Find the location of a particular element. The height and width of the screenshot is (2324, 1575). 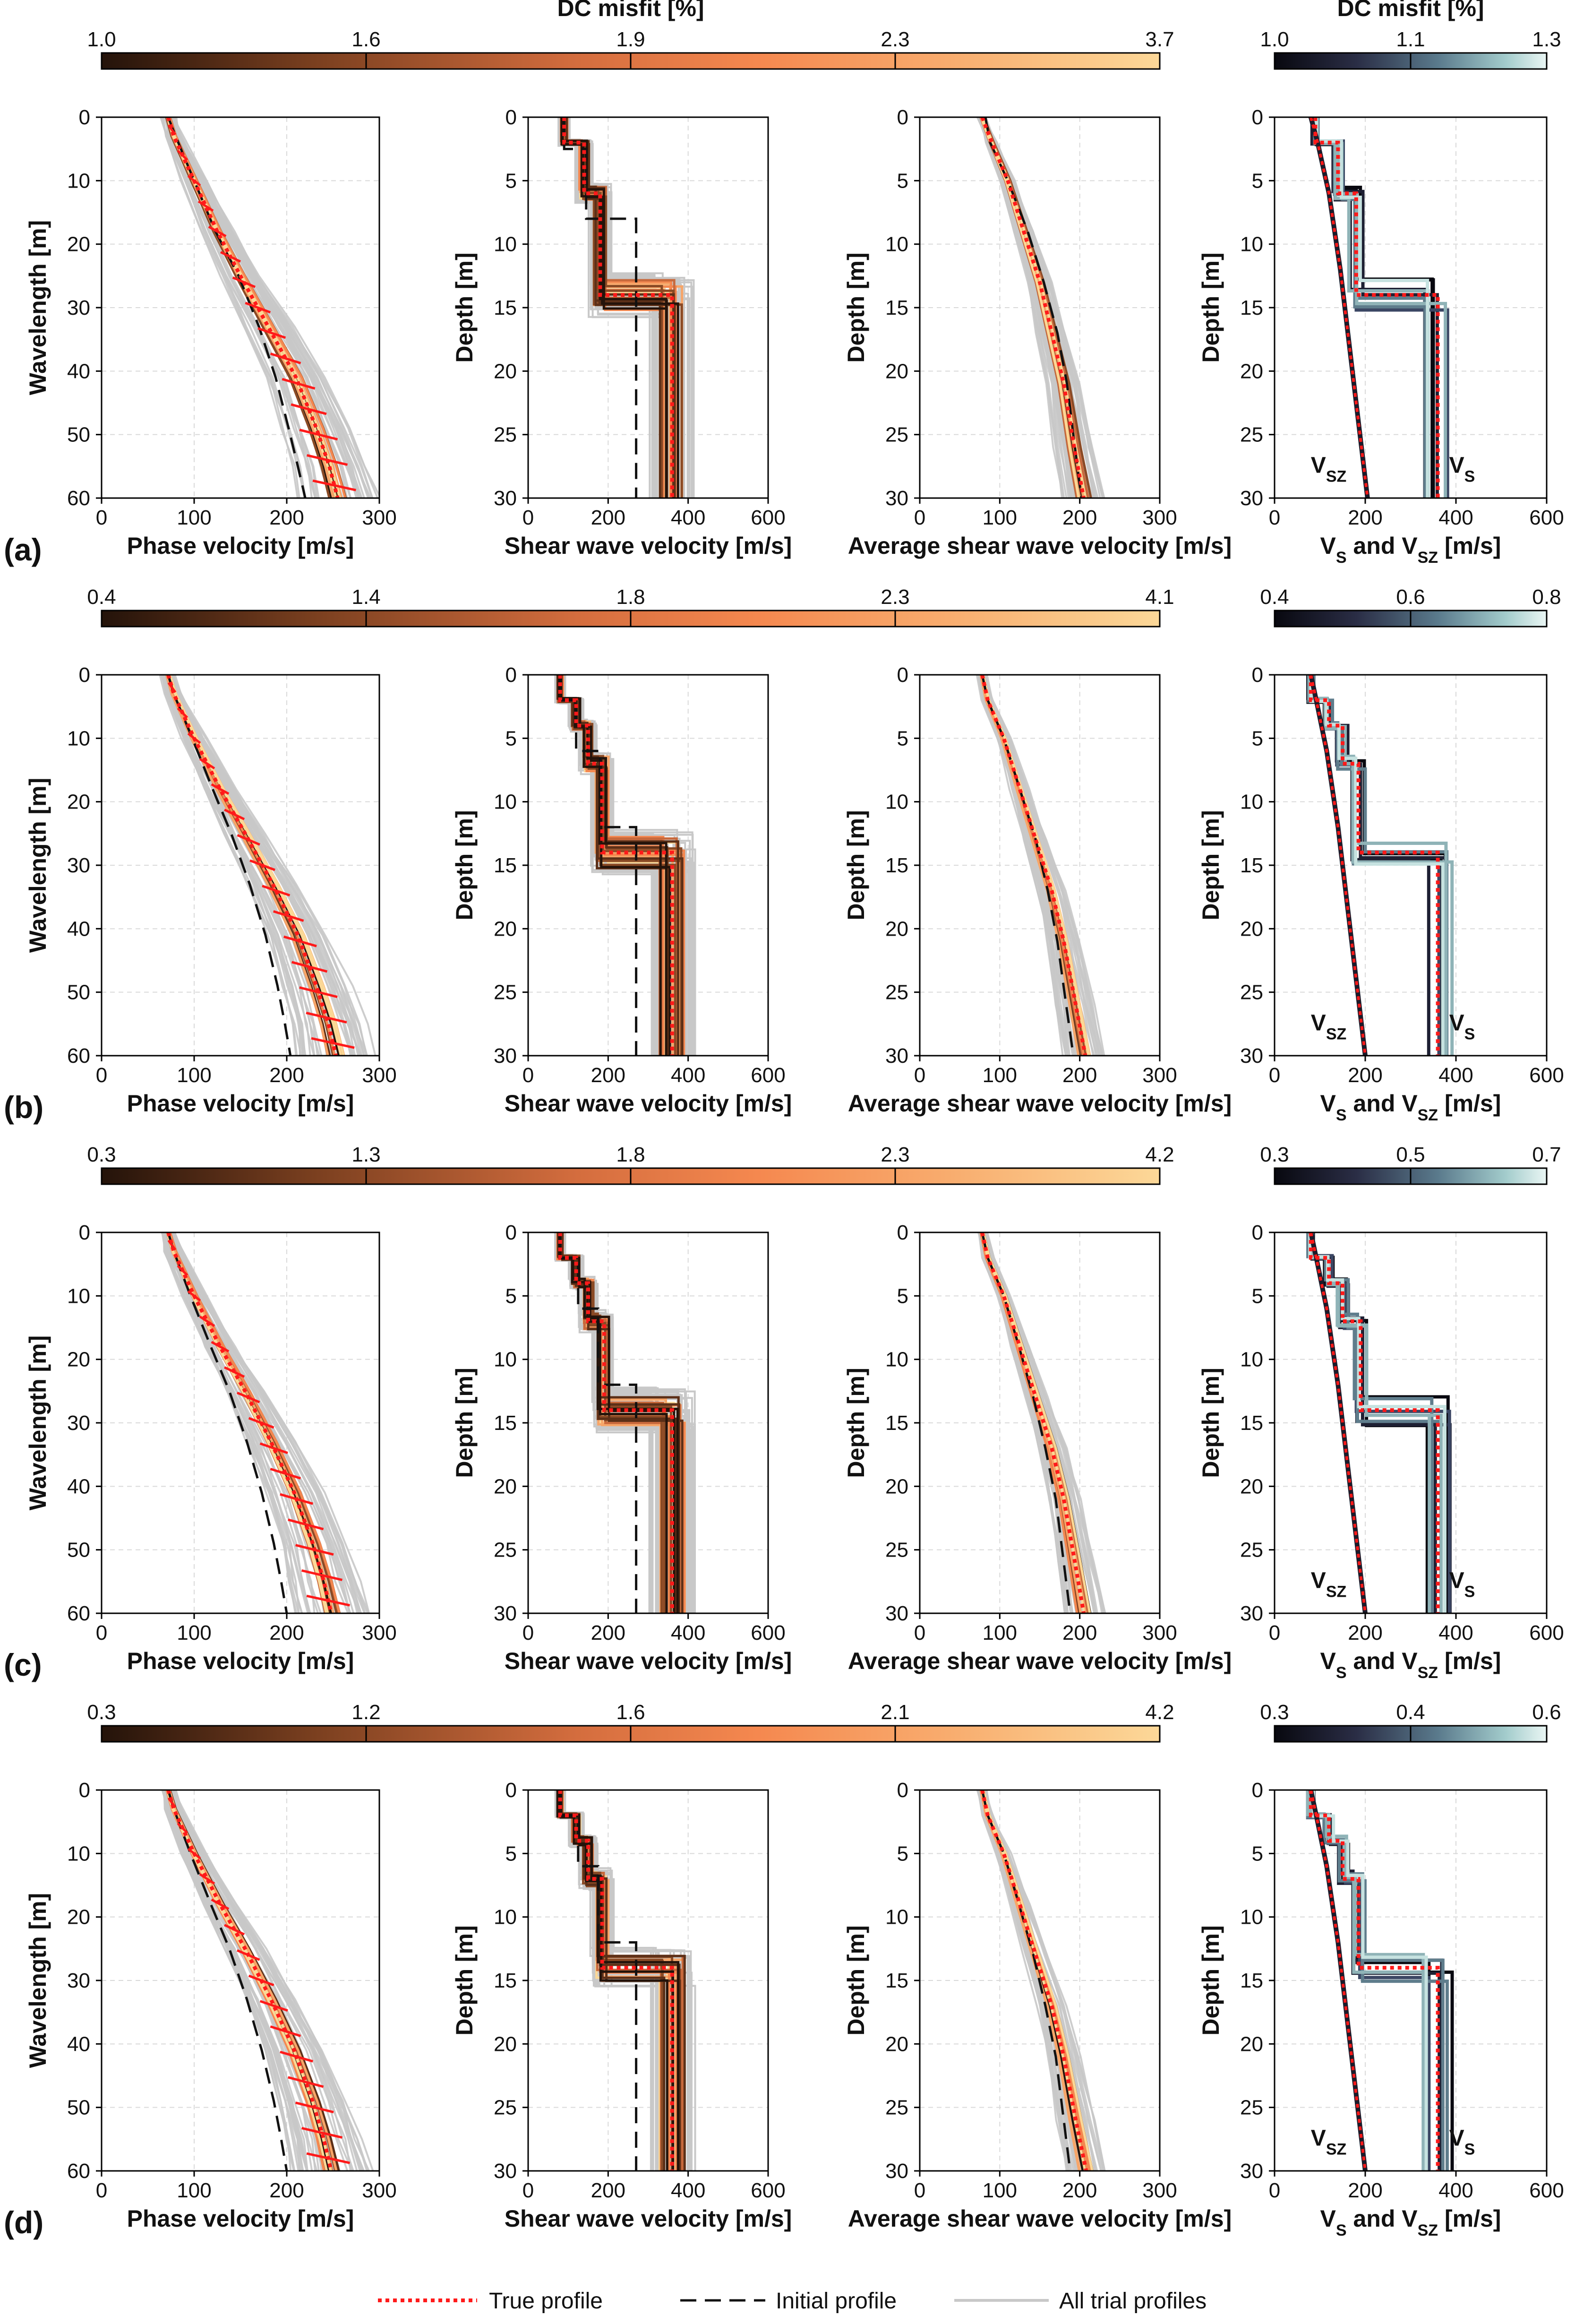

misfit-colorbar: 0.3 1.3 1.8 2.3 4.2 is located at coordinates (630, 1164).